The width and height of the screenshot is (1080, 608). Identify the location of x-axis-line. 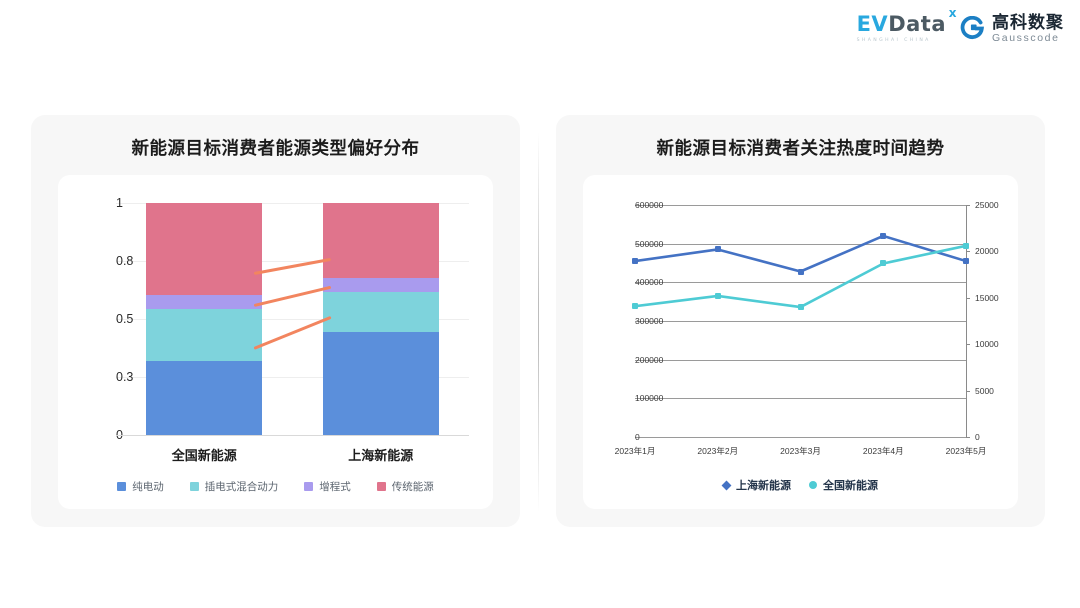
(292, 435).